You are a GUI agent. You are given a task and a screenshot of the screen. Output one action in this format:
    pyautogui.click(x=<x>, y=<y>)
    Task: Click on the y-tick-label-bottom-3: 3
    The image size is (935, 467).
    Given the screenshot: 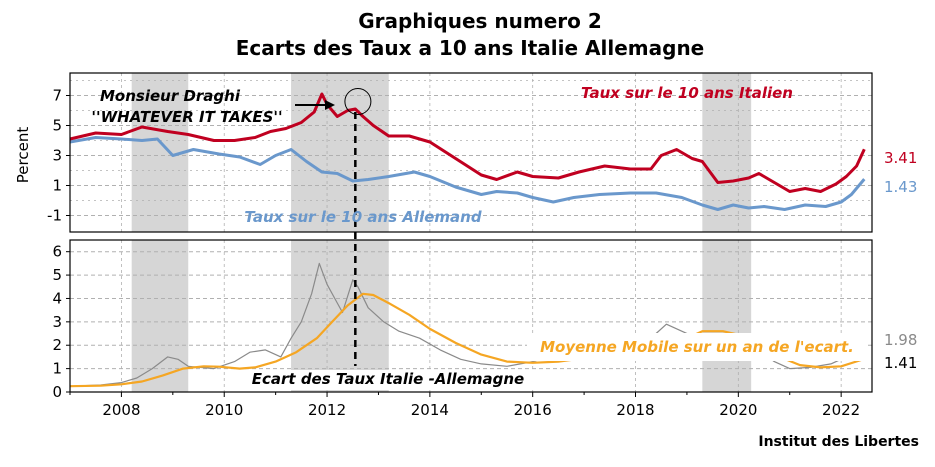 What is the action you would take?
    pyautogui.click(x=57, y=322)
    